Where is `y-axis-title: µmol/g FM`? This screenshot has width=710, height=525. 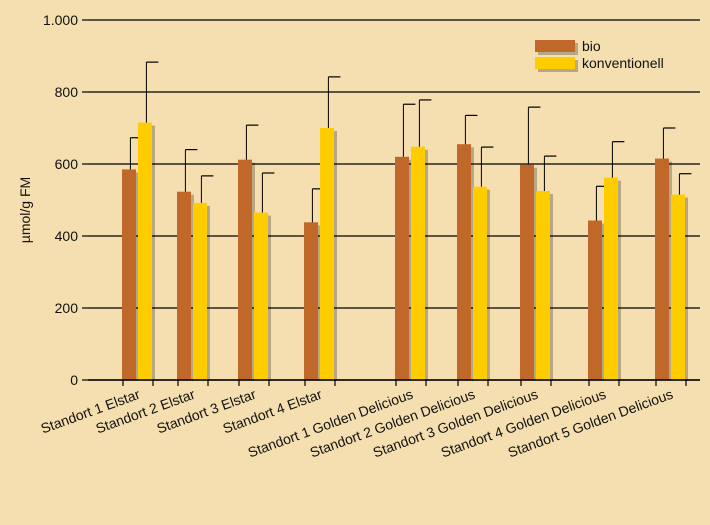
y-axis-title: µmol/g FM is located at coordinates (25, 210).